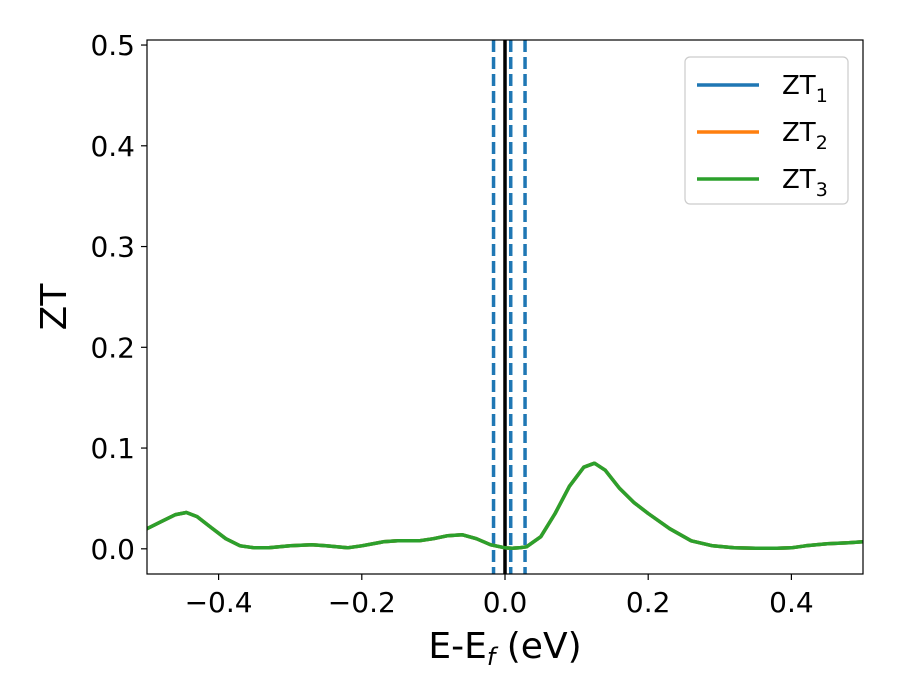 The width and height of the screenshot is (900, 700). Describe the element at coordinates (112, 347) in the screenshot. I see `y-tick-label: 0.2` at that location.